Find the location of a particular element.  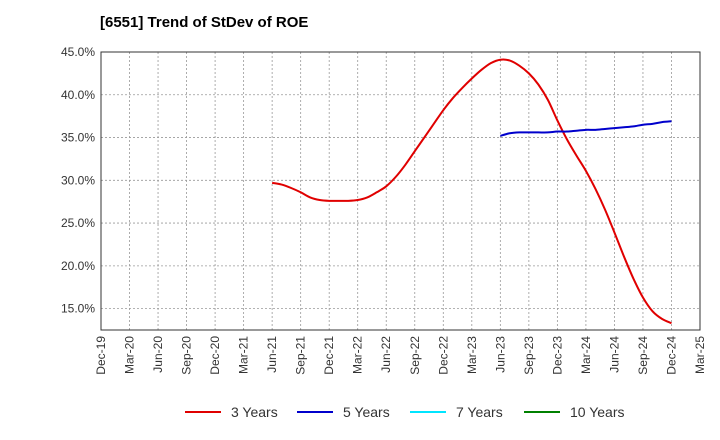

y-tick-labels: 15.0% 20.0% 25.0% 30.0% 35.0% 40.0% 45.0% is located at coordinates (78, 180).